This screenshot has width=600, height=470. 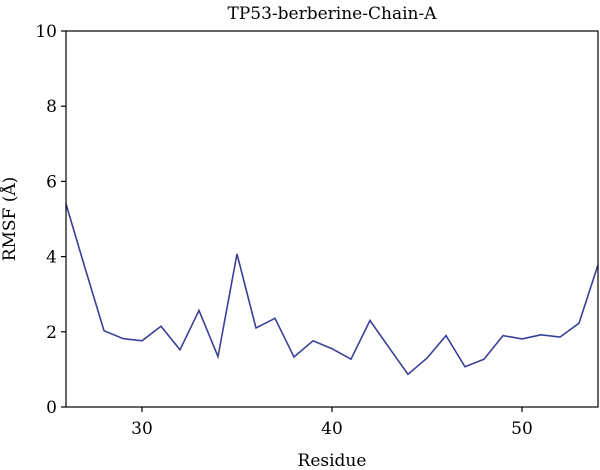 I want to click on y-tick-label: 2, so click(x=51, y=333).